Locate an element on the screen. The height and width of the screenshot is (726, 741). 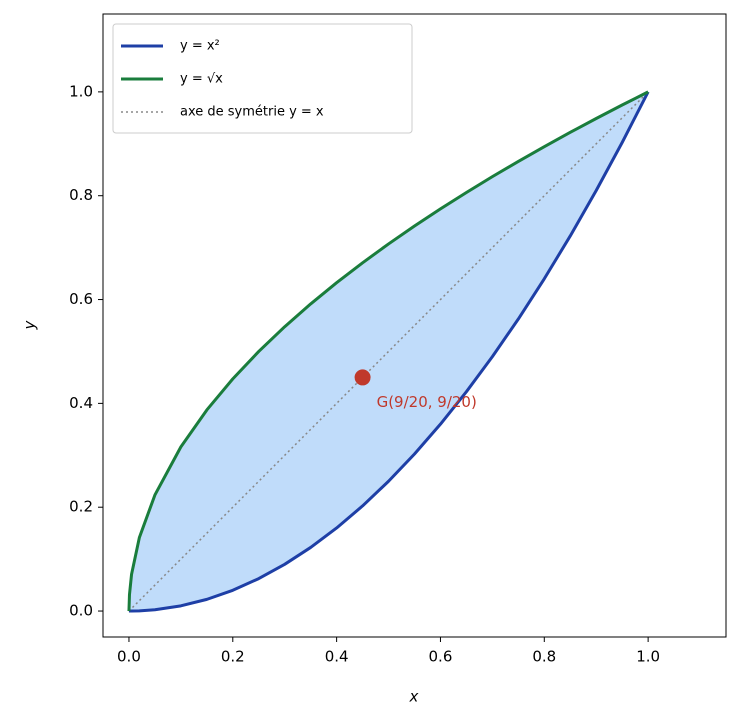
x-tick-label: 0.4 is located at coordinates (337, 657).